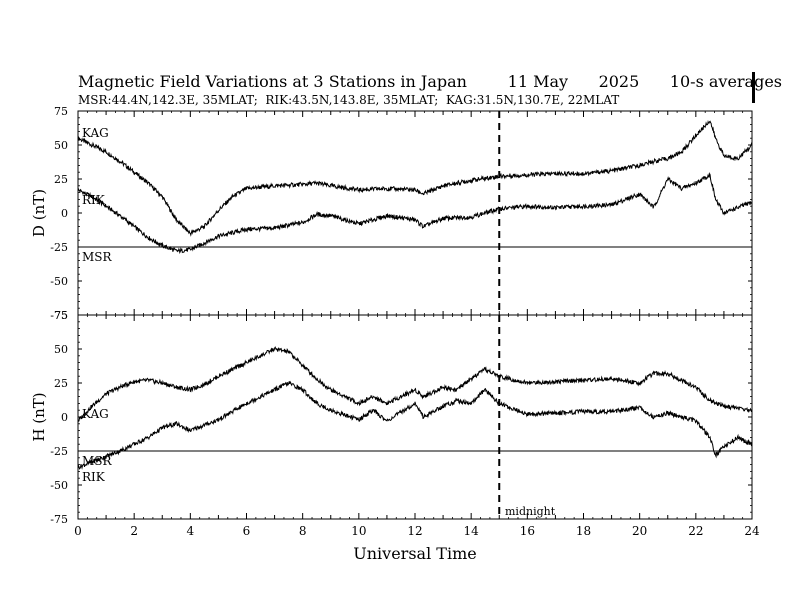 The image size is (792, 612). Describe the element at coordinates (530, 511) in the screenshot. I see `midnight-label: midnight` at that location.